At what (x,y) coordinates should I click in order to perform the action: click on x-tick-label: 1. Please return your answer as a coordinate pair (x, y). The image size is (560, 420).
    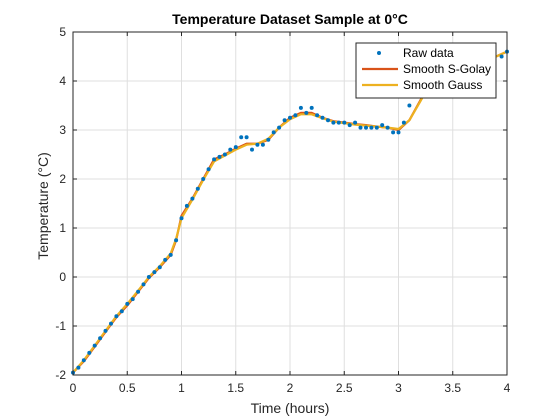
    Looking at the image, I should click on (181, 388).